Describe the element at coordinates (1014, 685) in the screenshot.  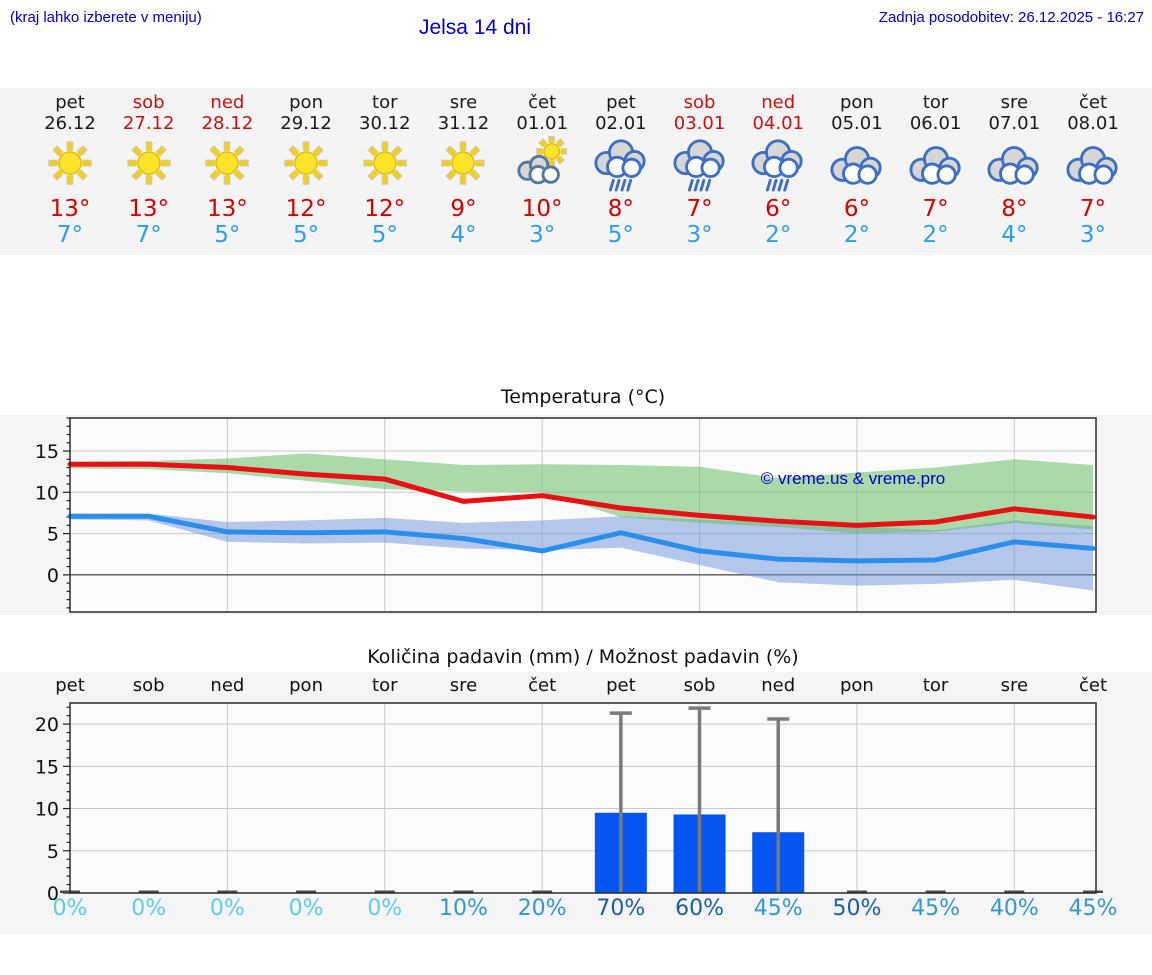
I see `precip-day-label: sre` at that location.